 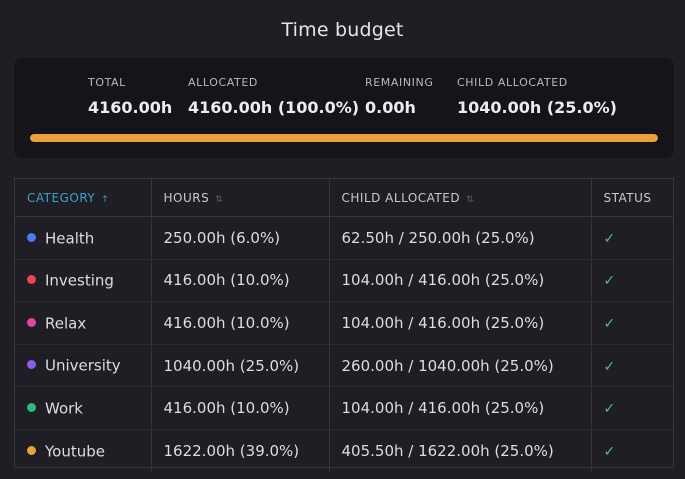 What do you see at coordinates (537, 96) in the screenshot?
I see `stat-child-allocated: CHILD ALLOCATED 1040.00h (25.0%)` at bounding box center [537, 96].